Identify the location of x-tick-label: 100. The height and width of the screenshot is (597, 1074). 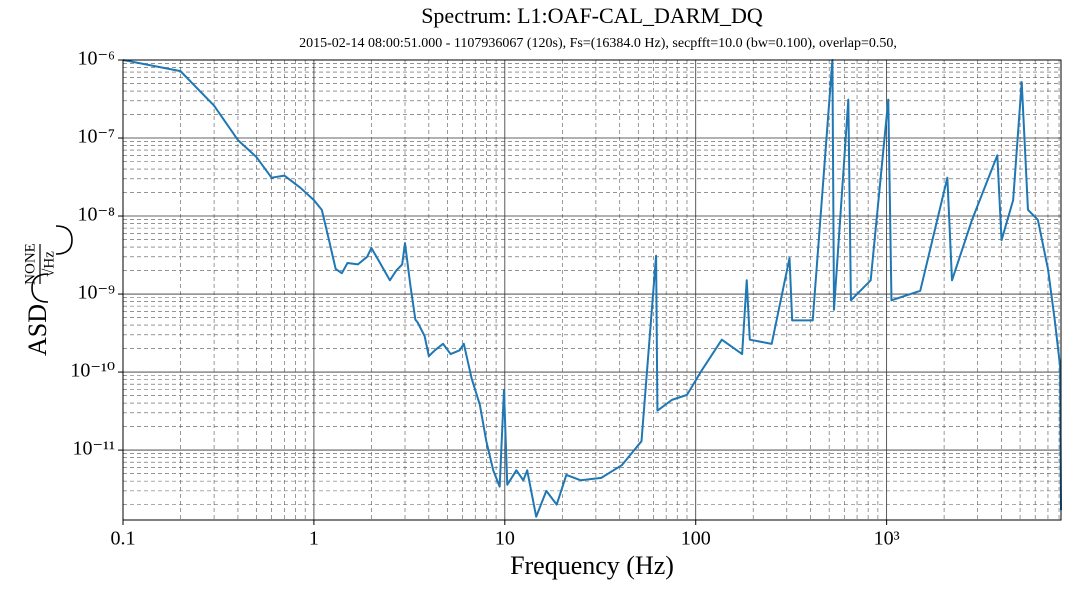
(696, 539).